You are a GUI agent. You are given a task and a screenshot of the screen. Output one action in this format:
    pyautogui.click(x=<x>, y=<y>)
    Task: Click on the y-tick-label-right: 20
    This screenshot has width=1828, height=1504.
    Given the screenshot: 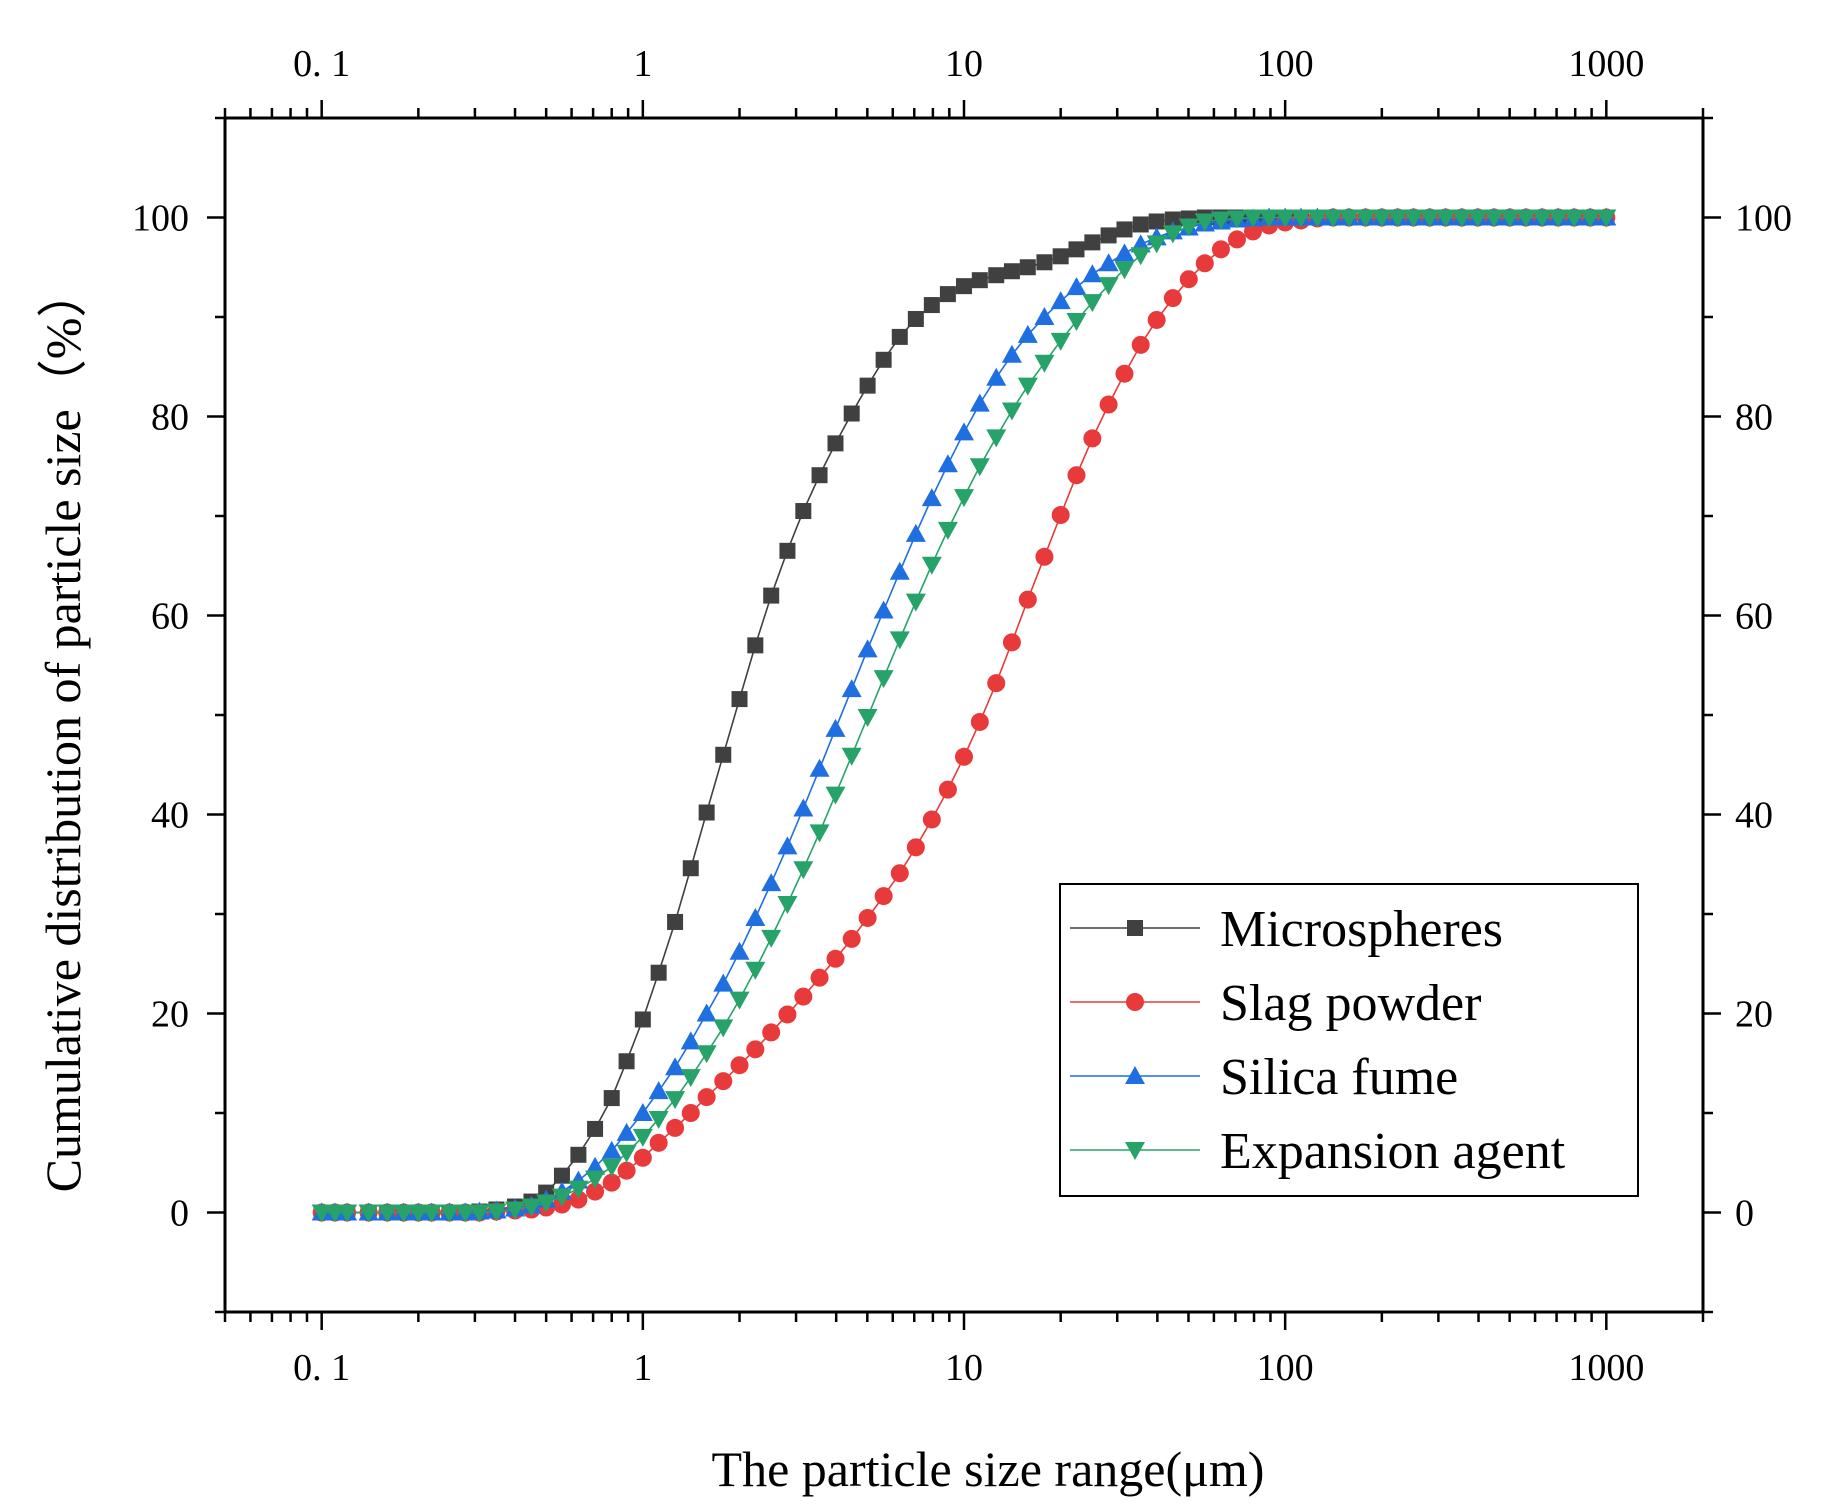 What is the action you would take?
    pyautogui.click(x=1754, y=1015)
    